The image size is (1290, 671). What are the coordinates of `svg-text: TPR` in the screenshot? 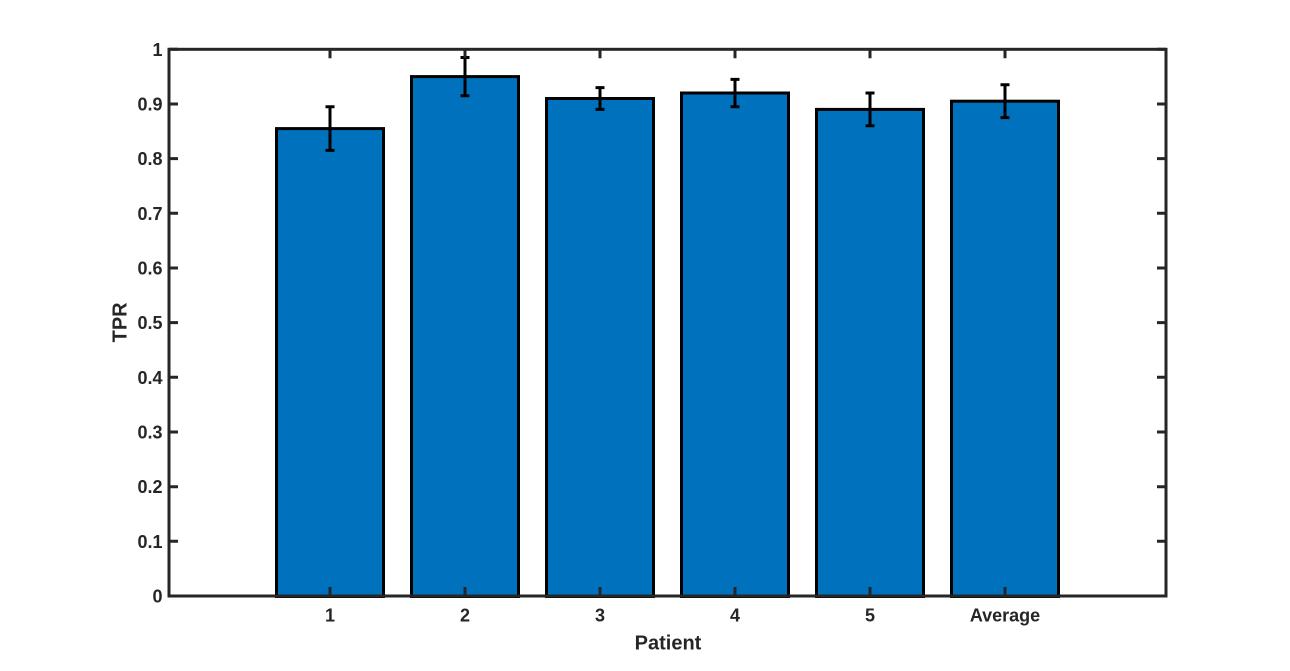 It's located at (121, 322).